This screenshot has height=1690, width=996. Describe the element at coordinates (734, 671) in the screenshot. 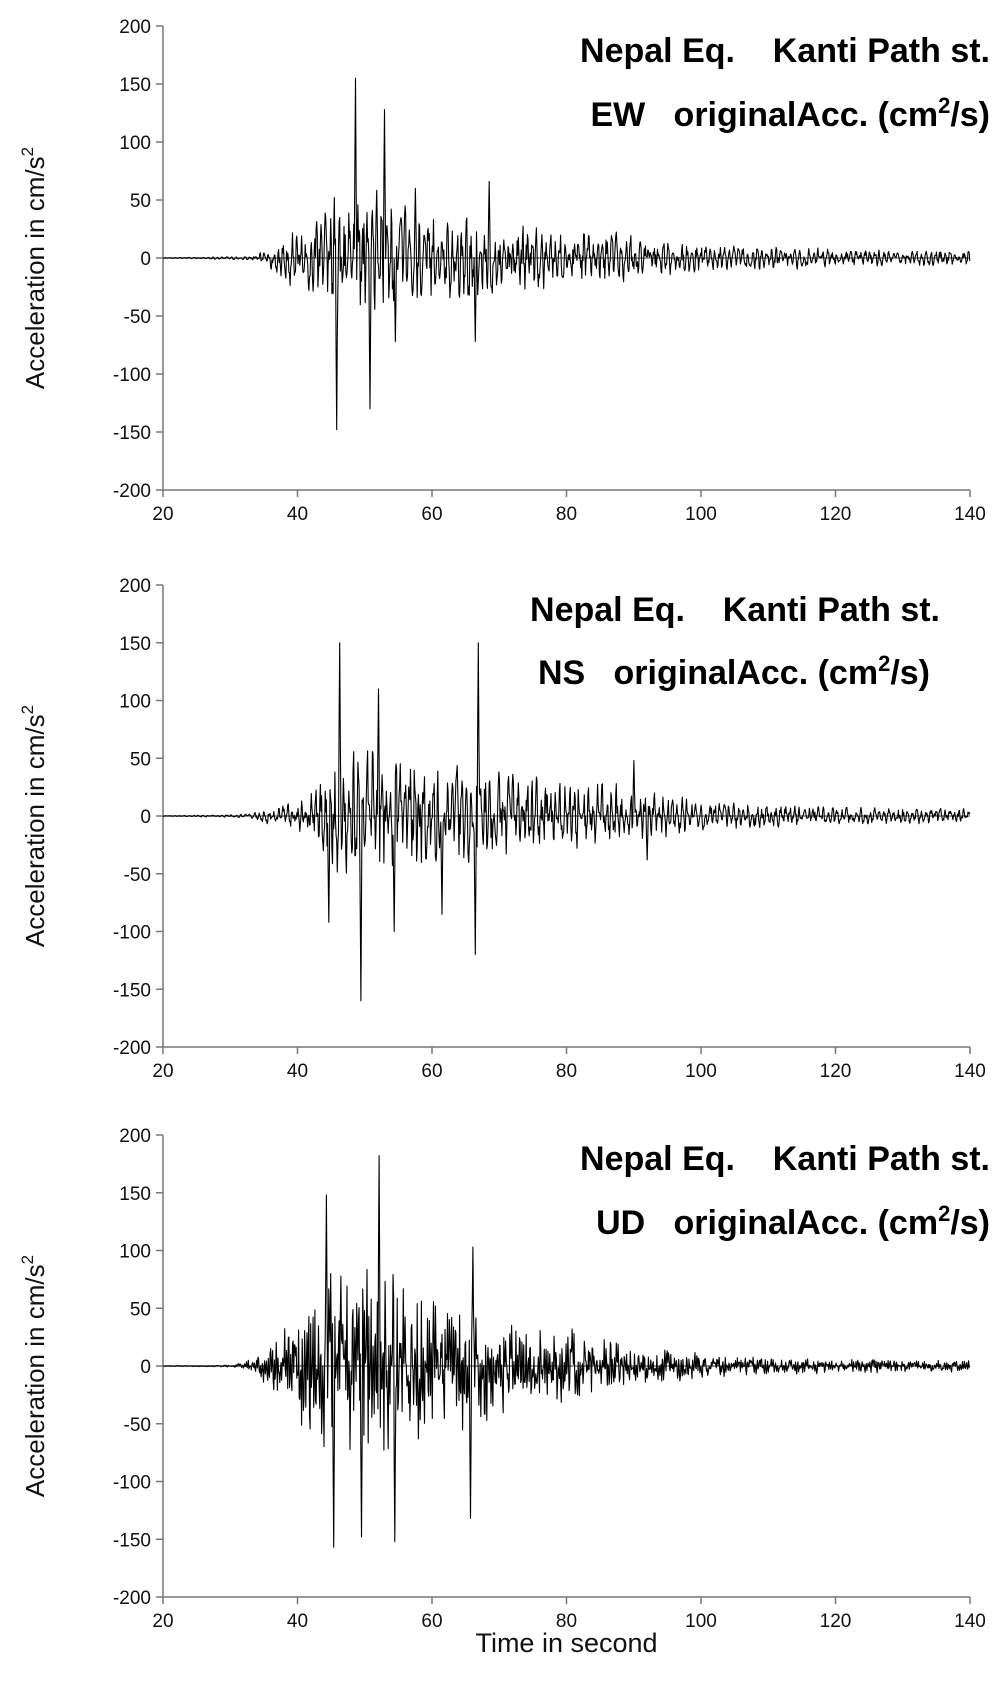

I see `chart-title-line-2: NS originalAcc. (cm2/s)` at that location.